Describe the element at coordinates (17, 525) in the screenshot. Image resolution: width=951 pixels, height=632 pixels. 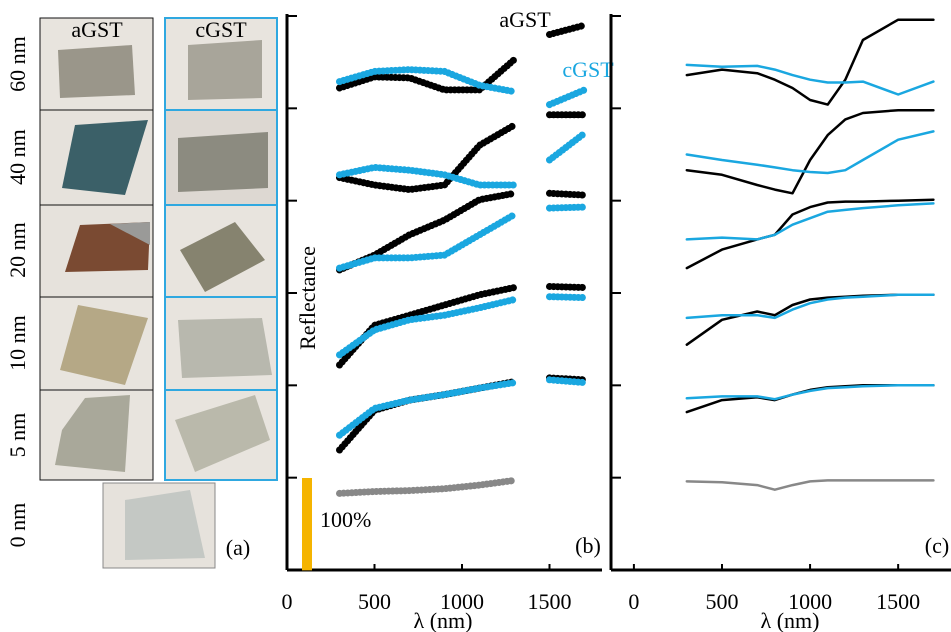
I see `row-label: 0 nm` at that location.